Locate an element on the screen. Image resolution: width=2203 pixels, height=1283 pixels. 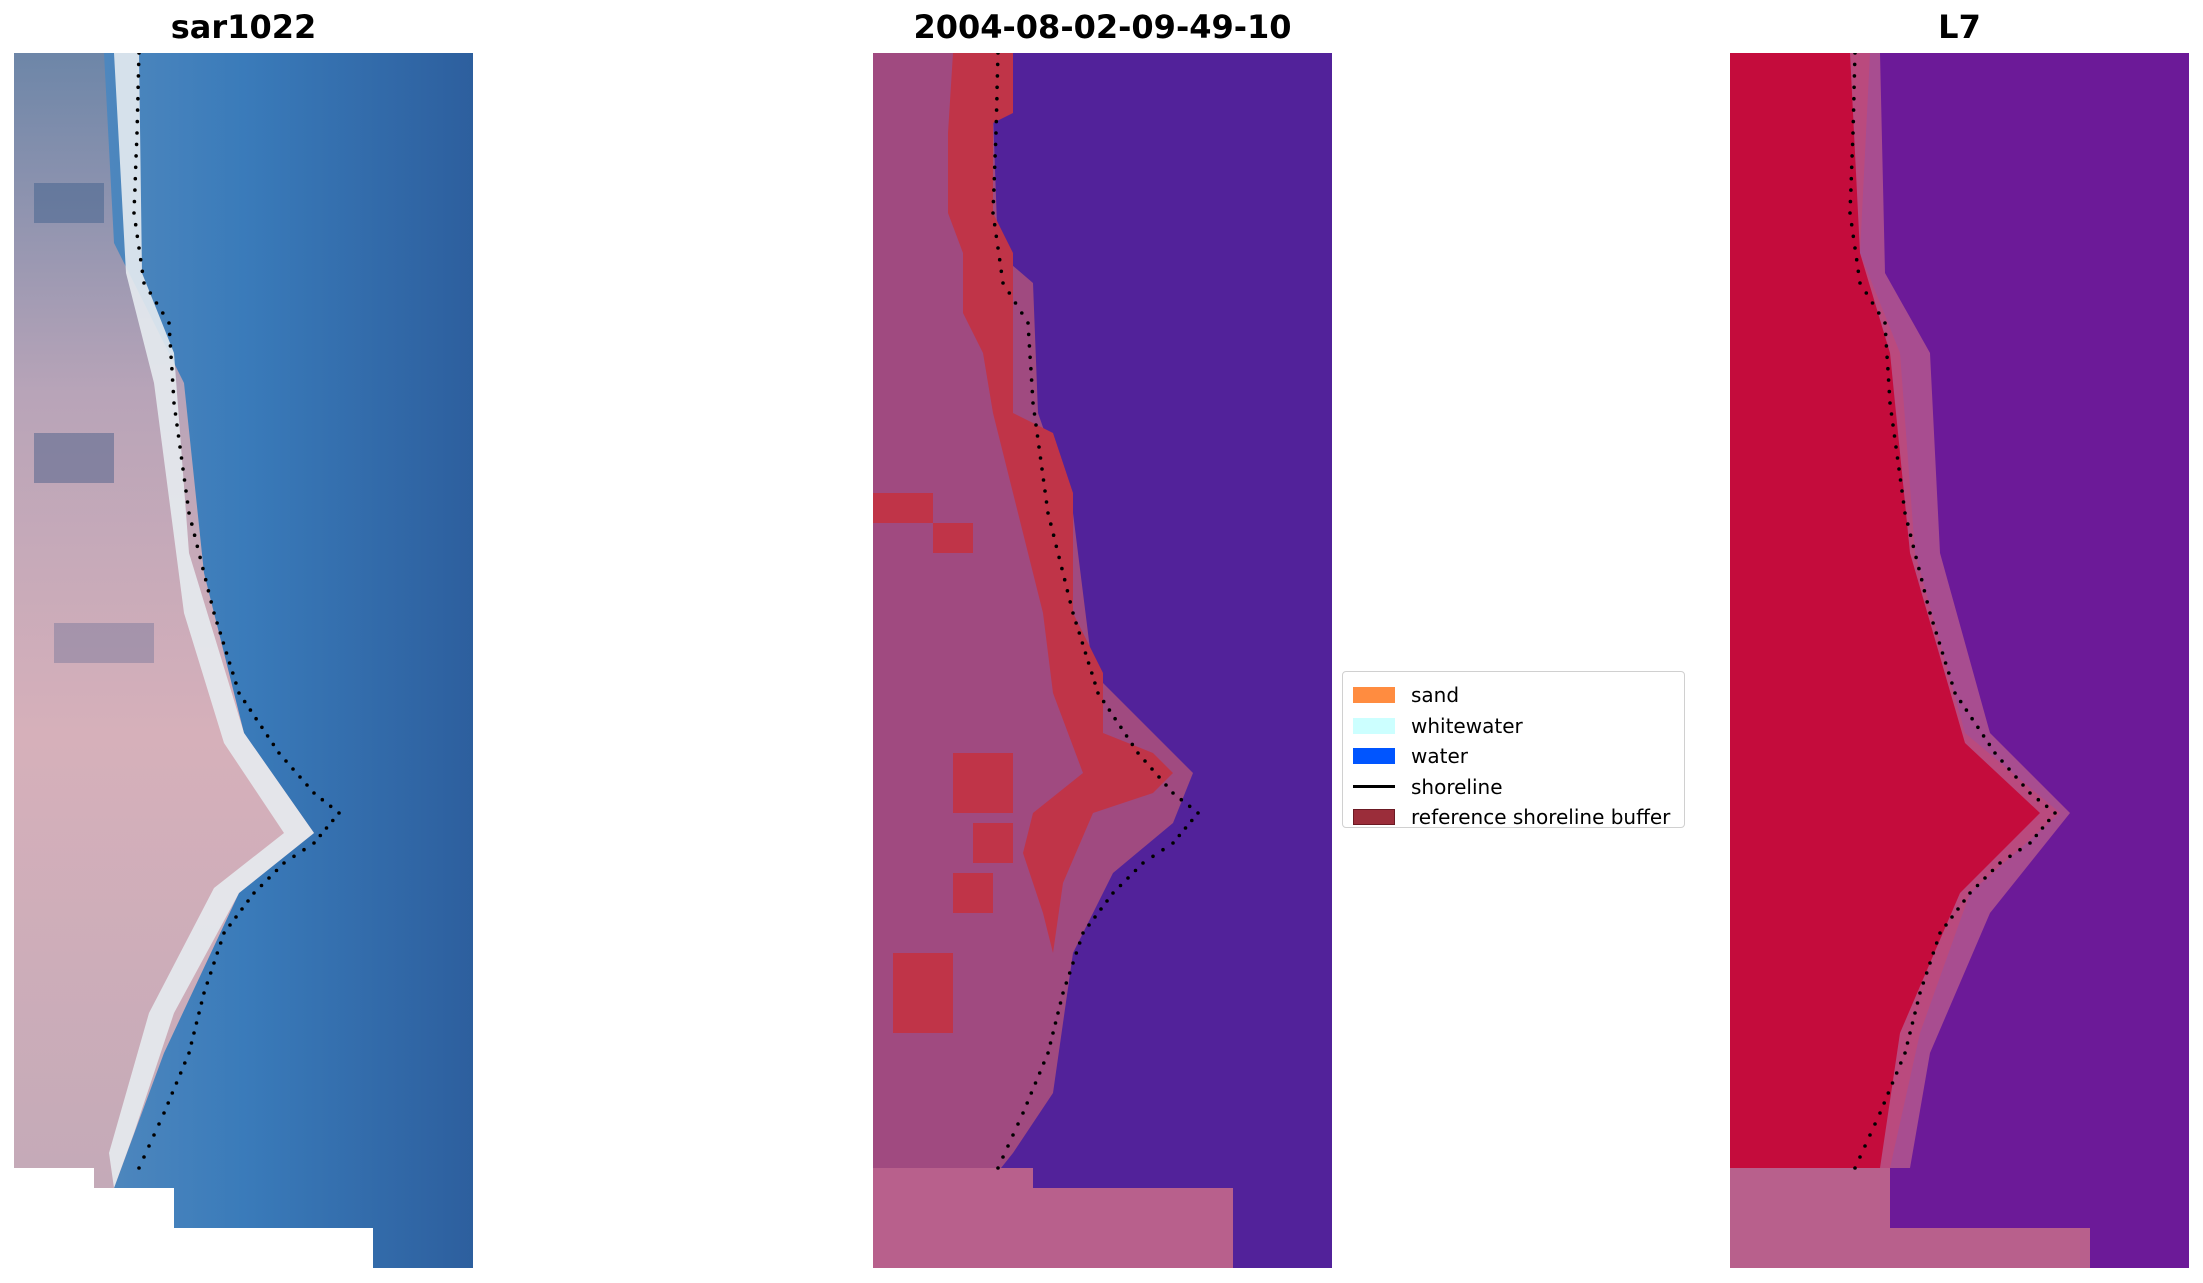
sand-swatch is located at coordinates (1374, 695).